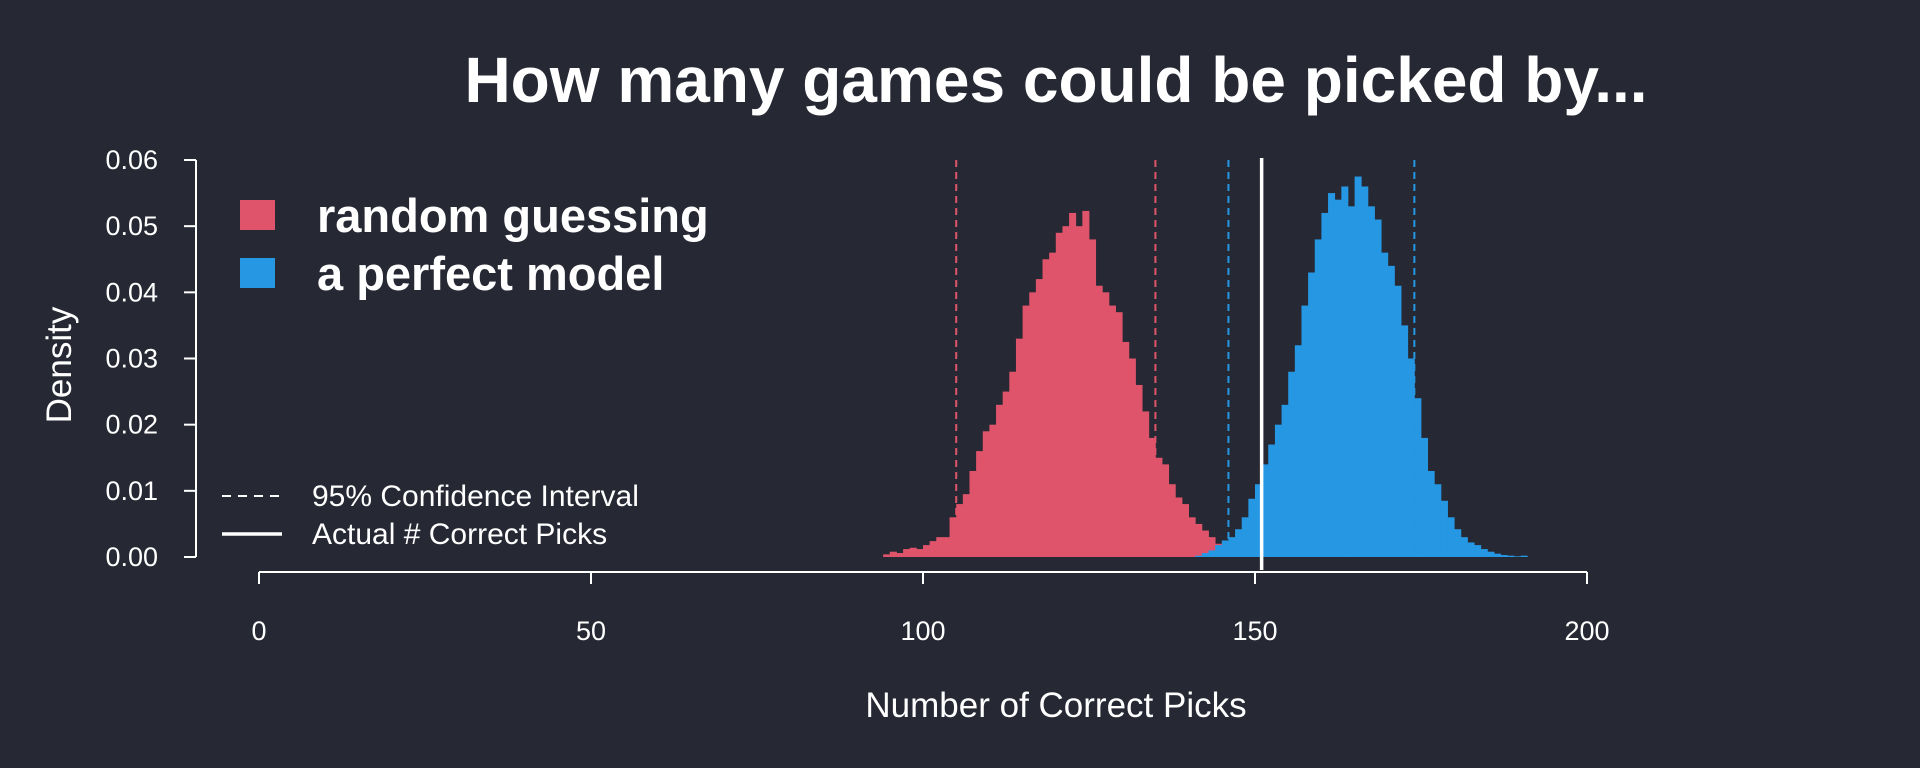 The image size is (1920, 768). What do you see at coordinates (131, 292) in the screenshot?
I see `y-tick-label-0.04: 0.04` at bounding box center [131, 292].